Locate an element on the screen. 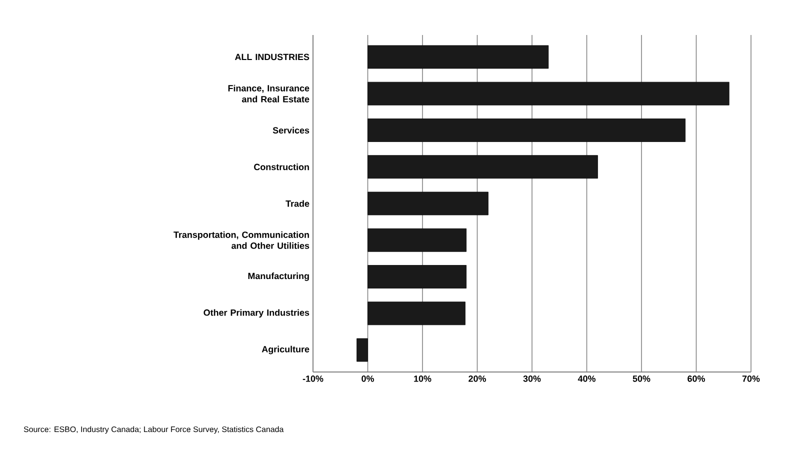  y-tick-label: Finance, Insurance and Real Estate is located at coordinates (269, 93).